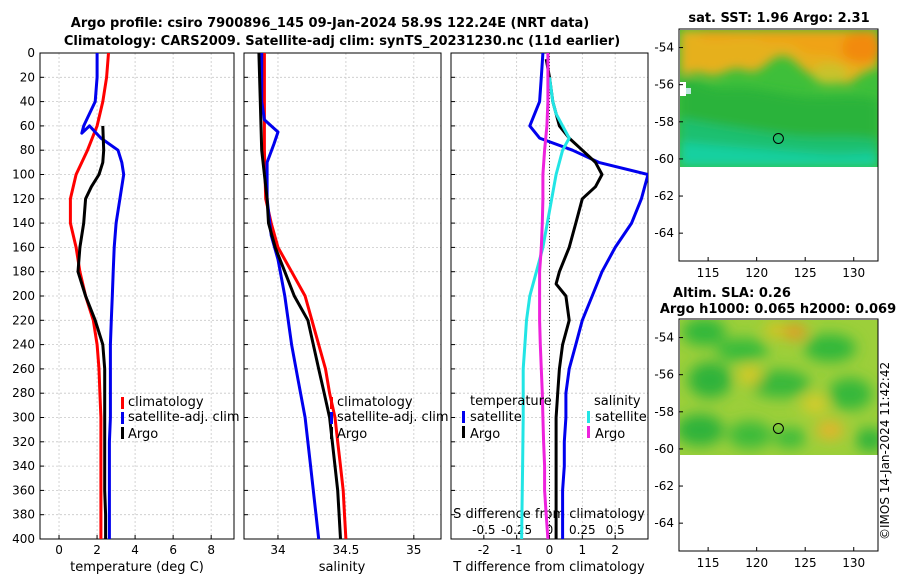 The width and height of the screenshot is (900, 580). Describe the element at coordinates (778, 145) in the screenshot. I see `sst-map-axes-box` at that location.